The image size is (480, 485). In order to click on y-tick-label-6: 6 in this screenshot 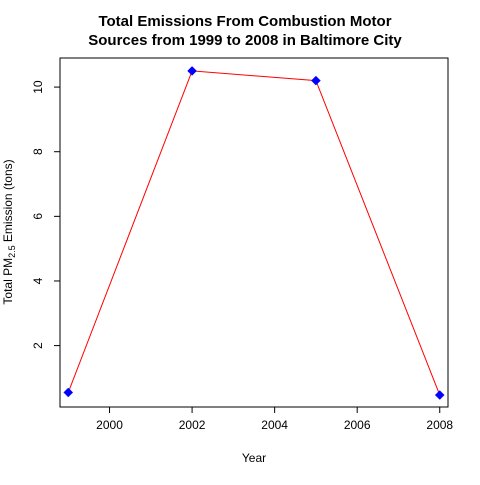, I will do `click(38, 216)`.